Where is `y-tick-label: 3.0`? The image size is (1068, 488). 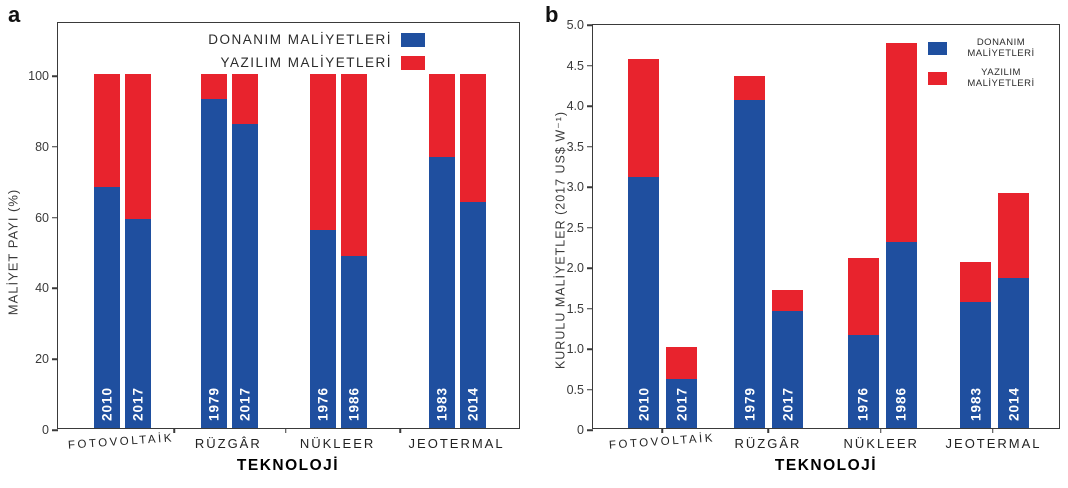 y-tick-label: 3.0 is located at coordinates (575, 187).